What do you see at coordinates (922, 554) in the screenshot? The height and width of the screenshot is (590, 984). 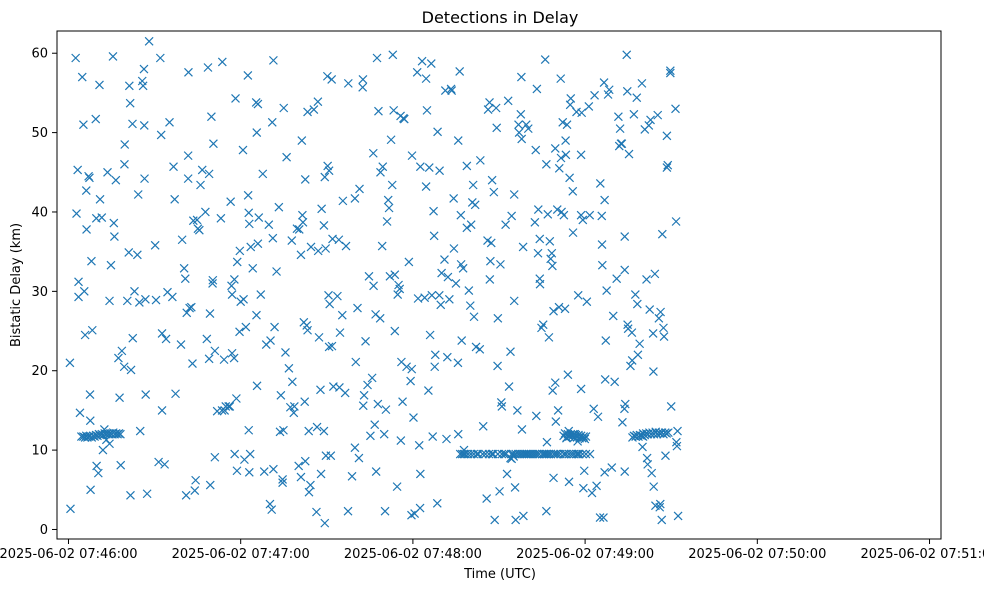 I see `x-tick-label: 2025-06-02 07:51:00` at bounding box center [922, 554].